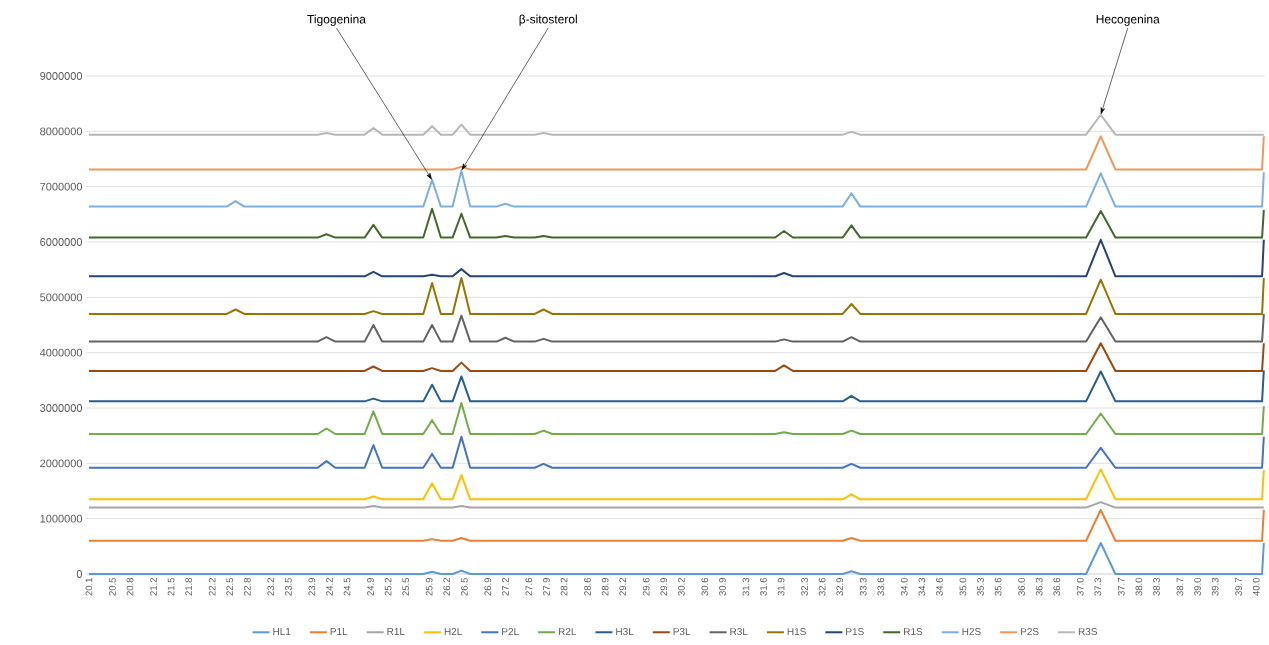  Describe the element at coordinates (1039, 586) in the screenshot. I see `x-tick-label: 36.3` at that location.